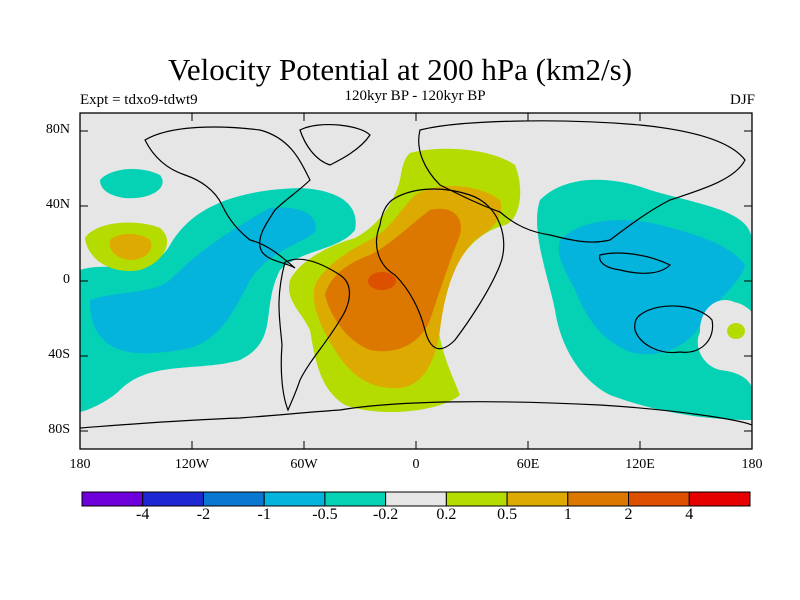  I want to click on colorbar-label: 4, so click(689, 514).